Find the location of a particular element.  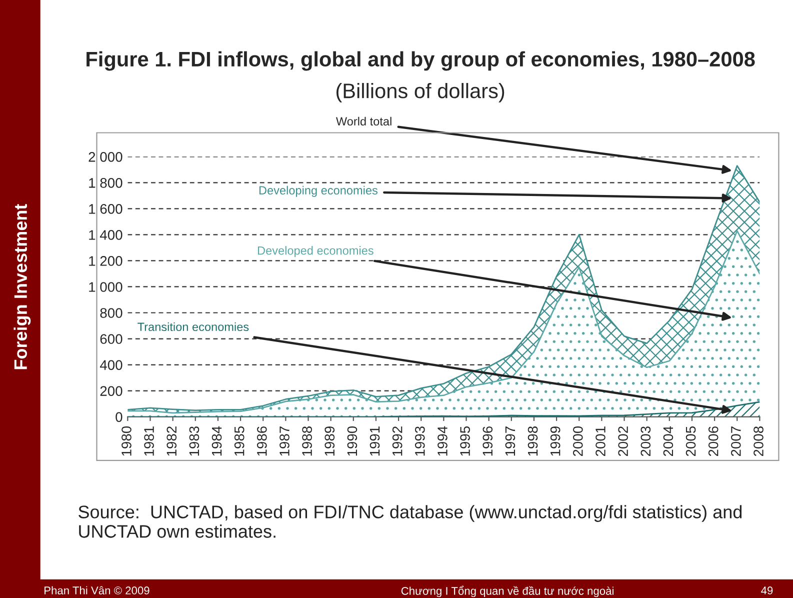

annotation: World total is located at coordinates (364, 121).